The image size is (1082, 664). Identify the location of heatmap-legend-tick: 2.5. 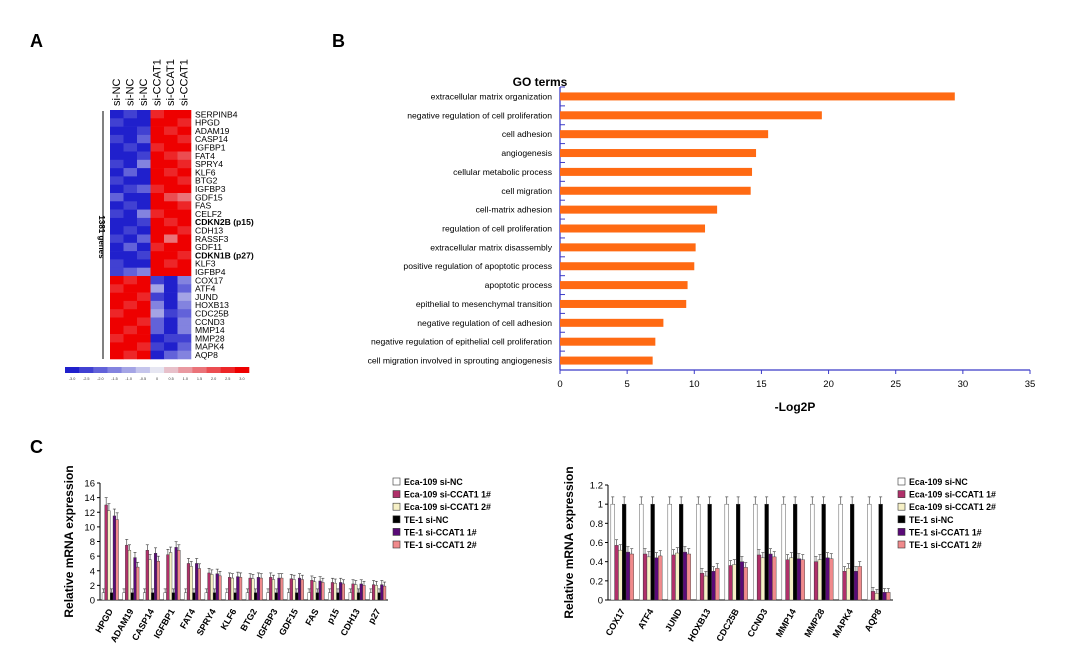
(227, 379).